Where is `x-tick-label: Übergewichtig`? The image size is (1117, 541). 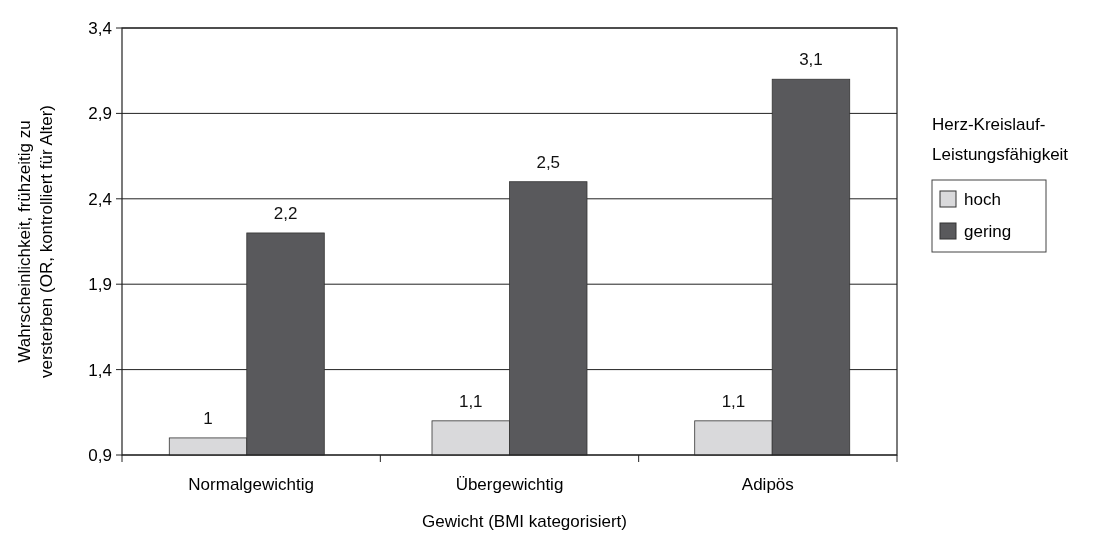
x-tick-label: Übergewichtig is located at coordinates (509, 484).